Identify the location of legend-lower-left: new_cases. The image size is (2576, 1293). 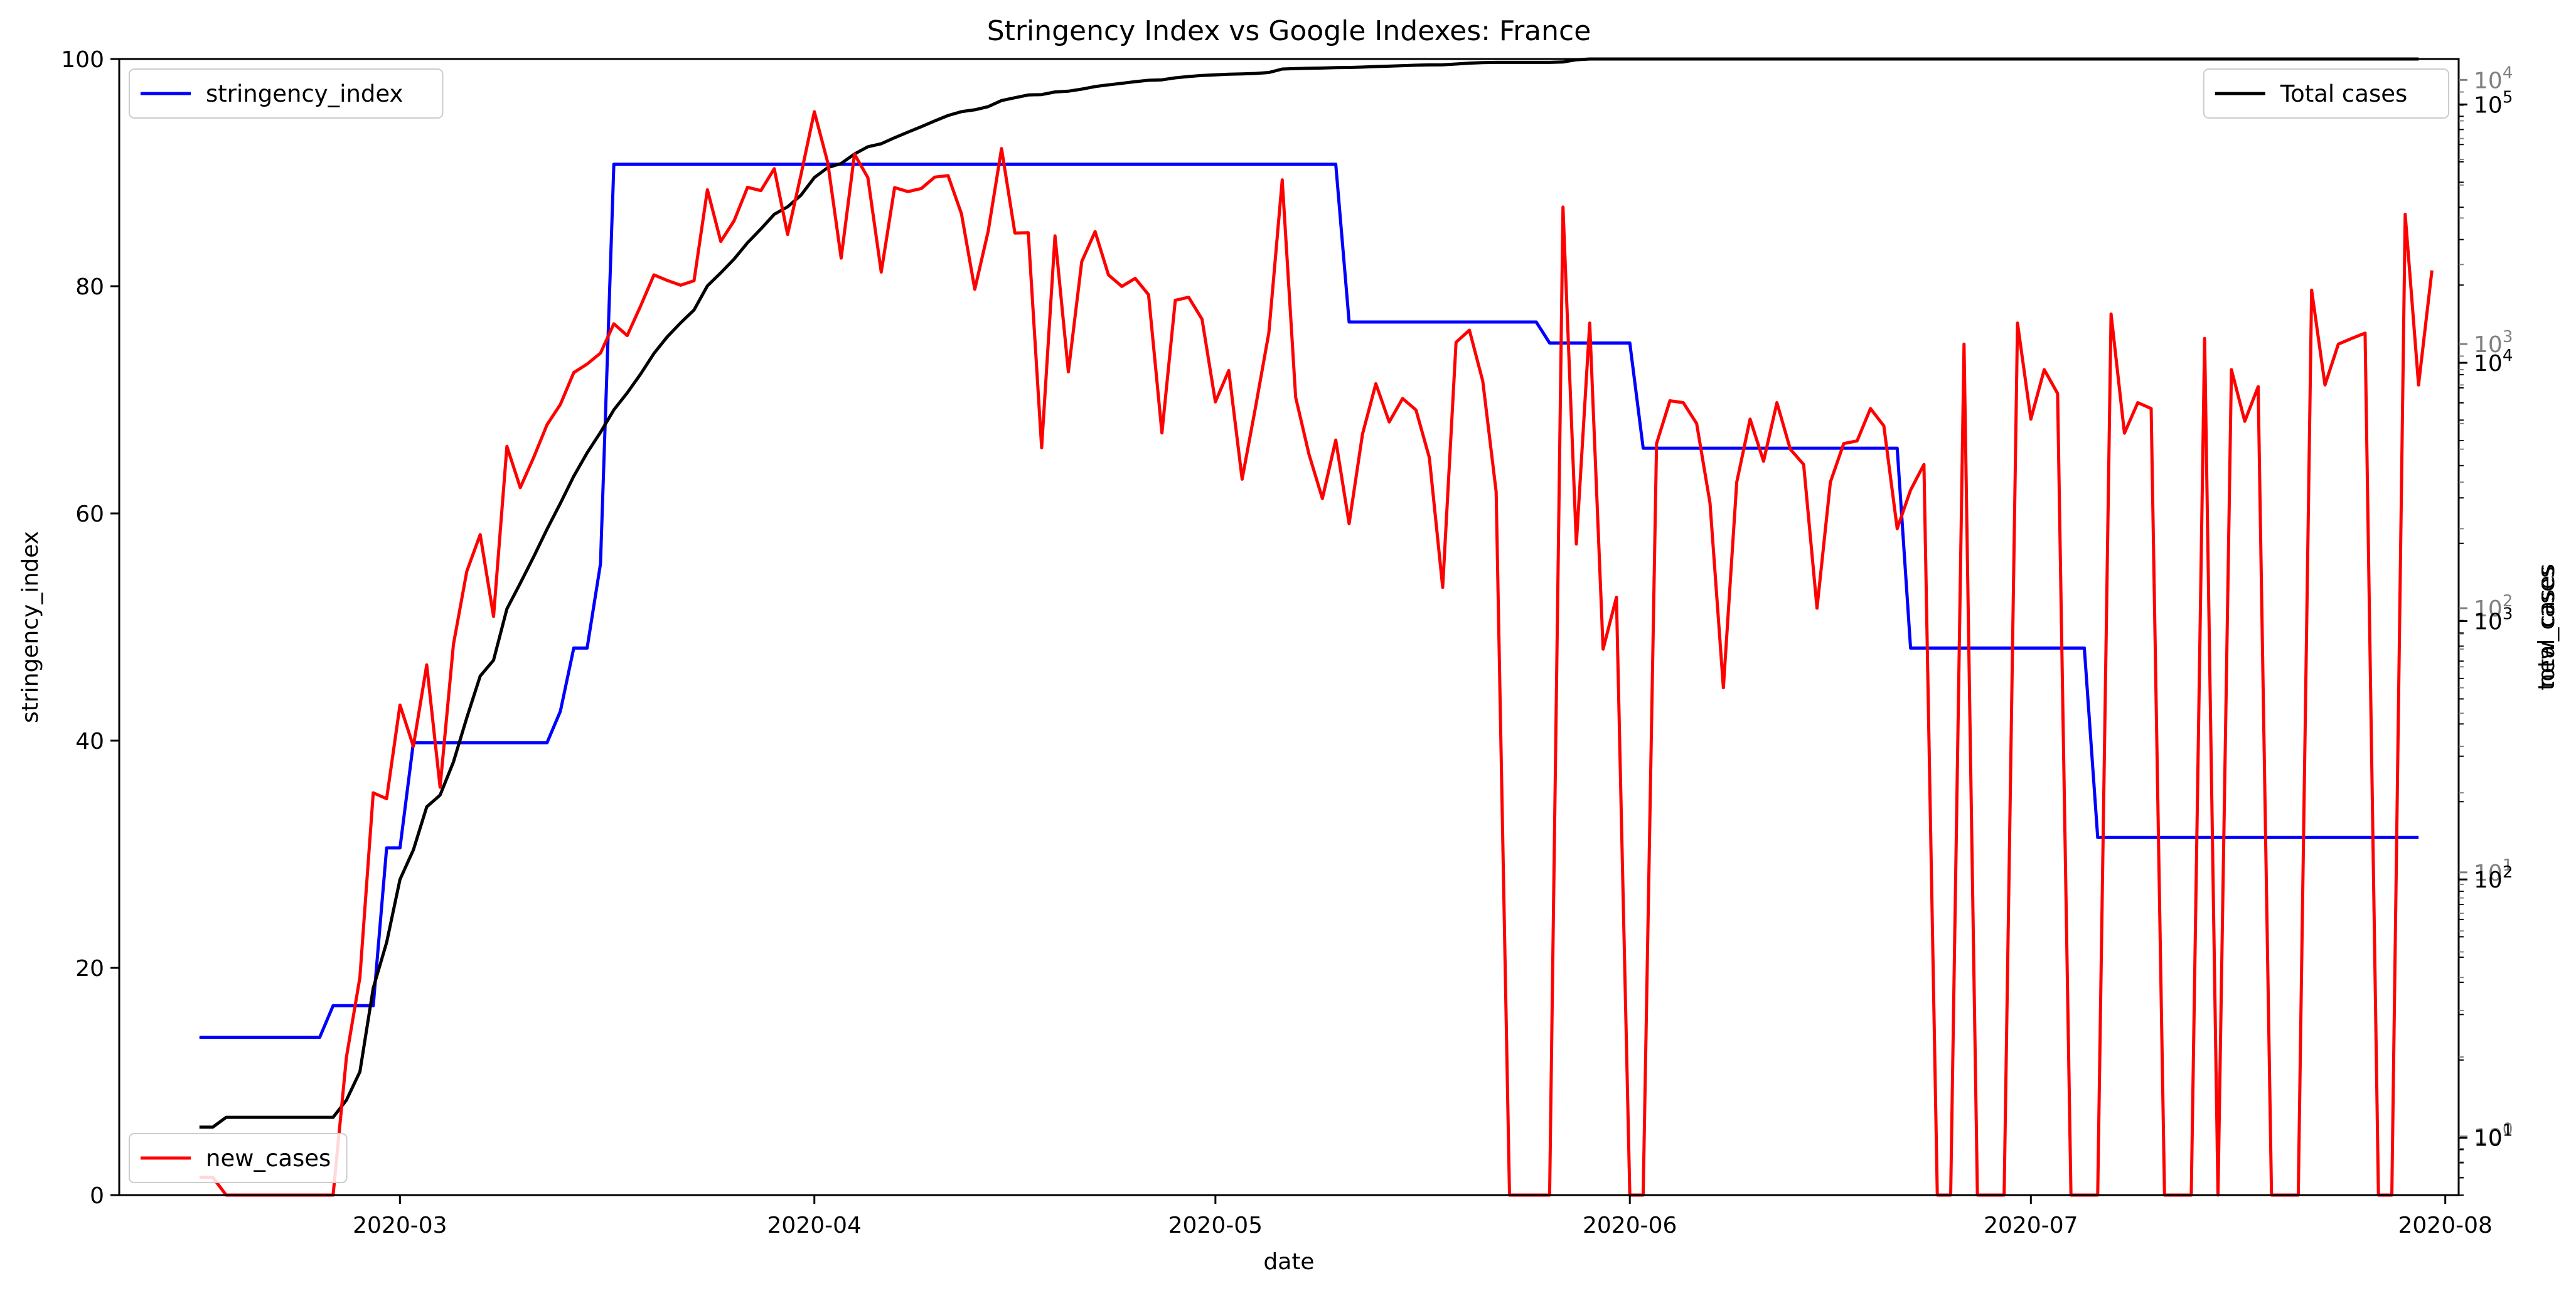
(238, 1158).